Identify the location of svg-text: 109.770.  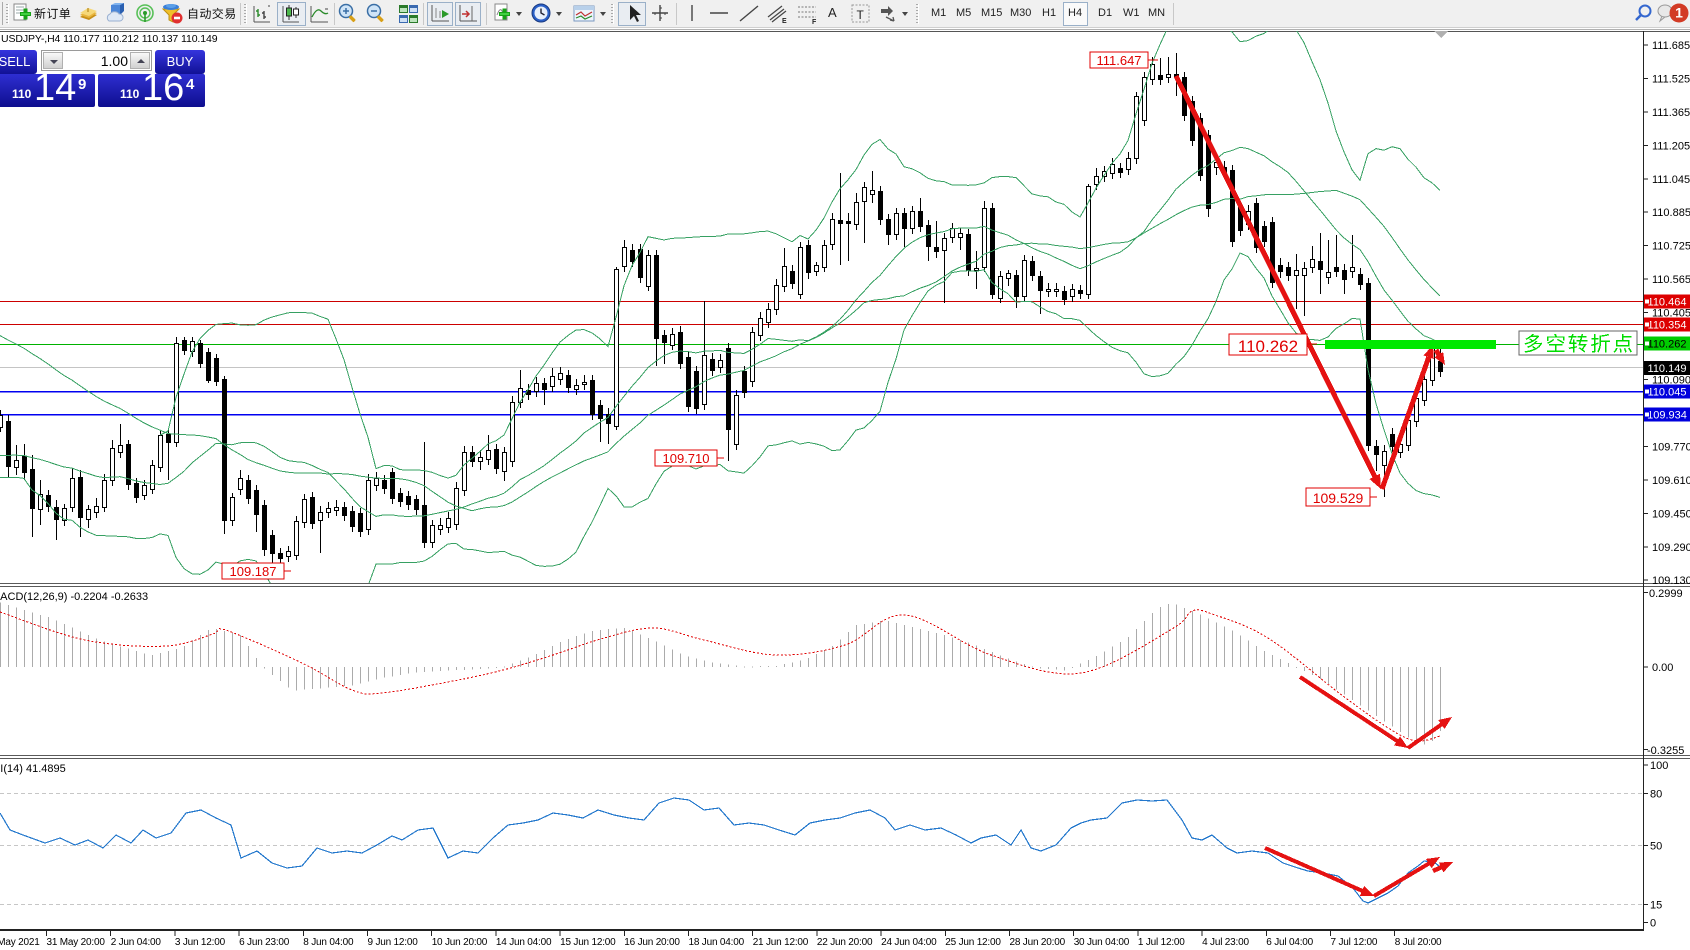
(1671, 447).